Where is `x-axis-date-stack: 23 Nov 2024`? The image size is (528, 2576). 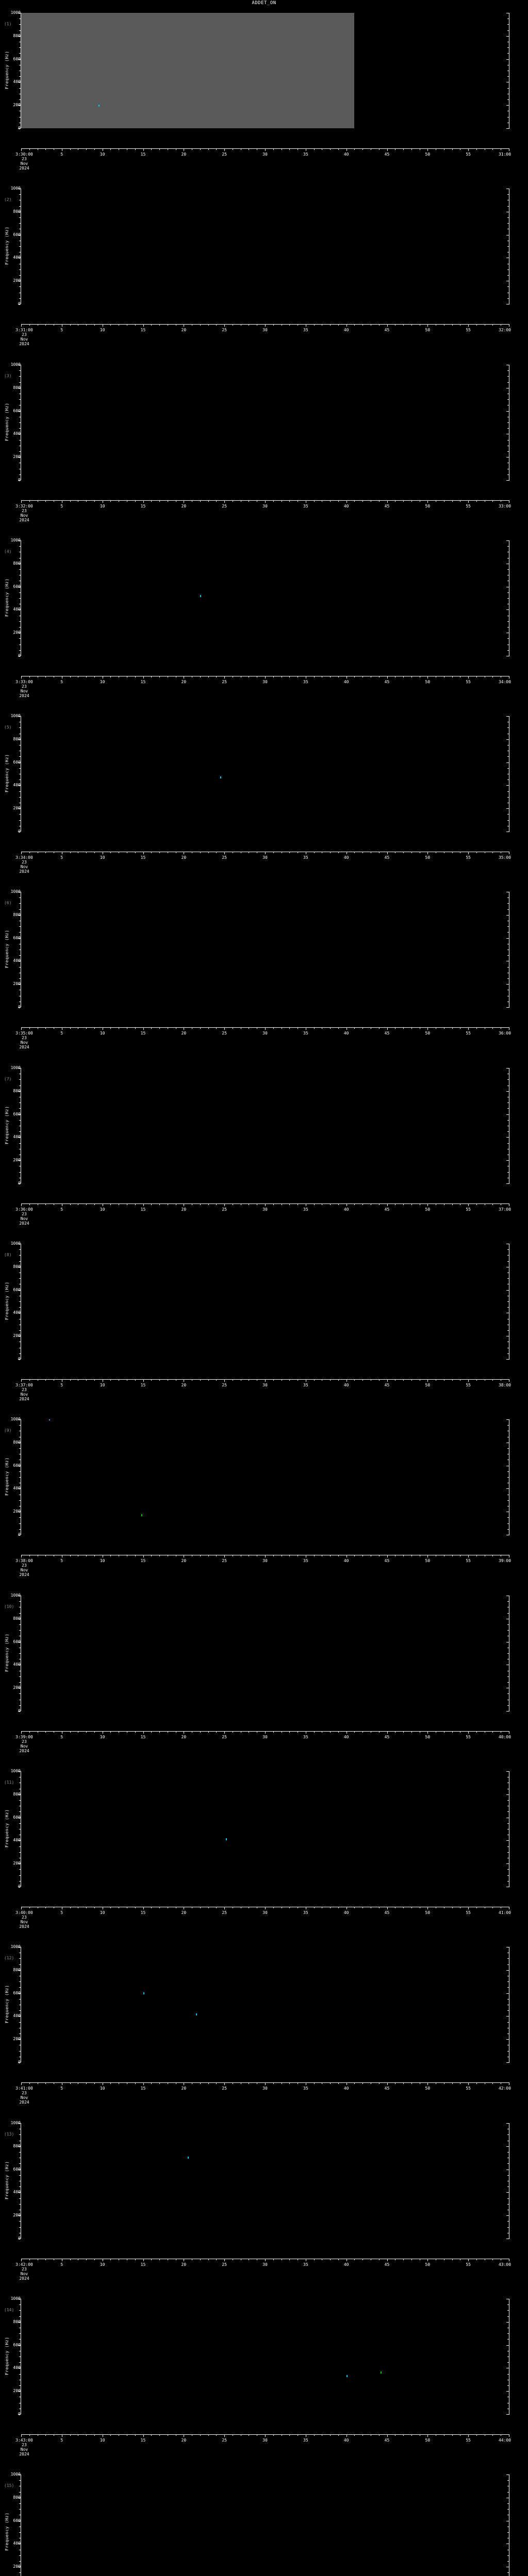
x-axis-date-stack: 23 Nov 2024 is located at coordinates (24, 1922).